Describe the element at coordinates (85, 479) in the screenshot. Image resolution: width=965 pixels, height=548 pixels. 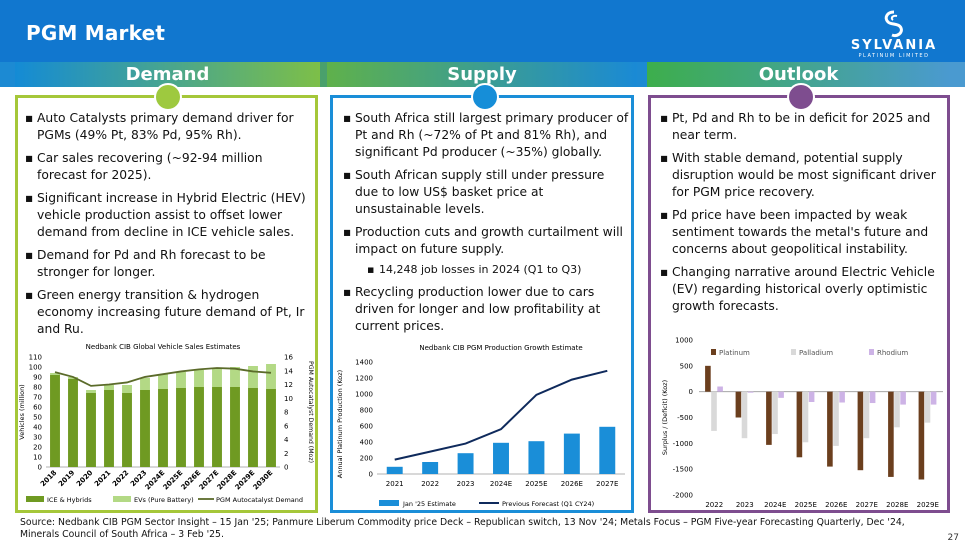
I see `x-tick-label: 2020` at that location.